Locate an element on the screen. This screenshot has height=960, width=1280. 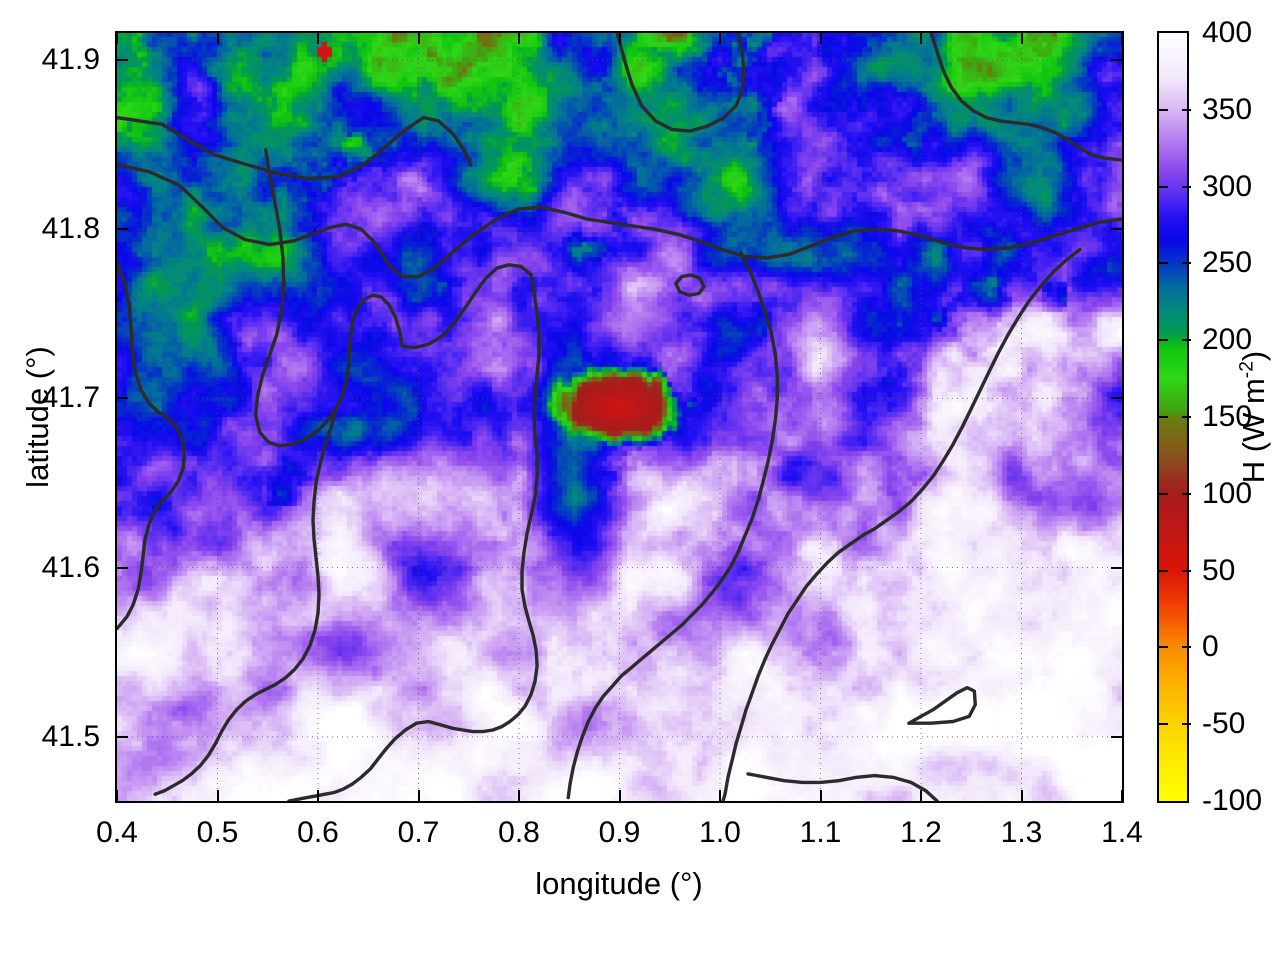
colorbar-tick-label: 400 is located at coordinates (1227, 32).